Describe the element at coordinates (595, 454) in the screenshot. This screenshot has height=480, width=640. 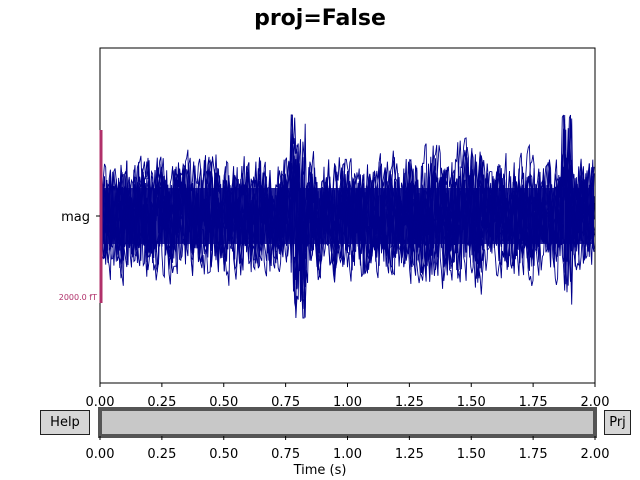
I see `scroll-x-tick-label-8: 2.00` at that location.